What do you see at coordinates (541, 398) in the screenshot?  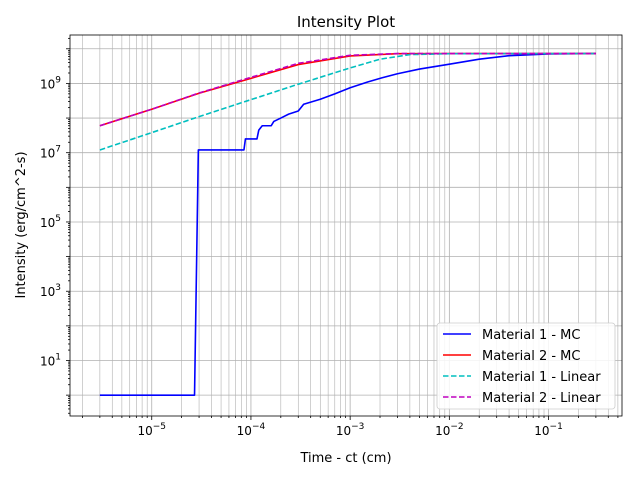 I see `legend-label-4: Material 2 - Linear` at bounding box center [541, 398].